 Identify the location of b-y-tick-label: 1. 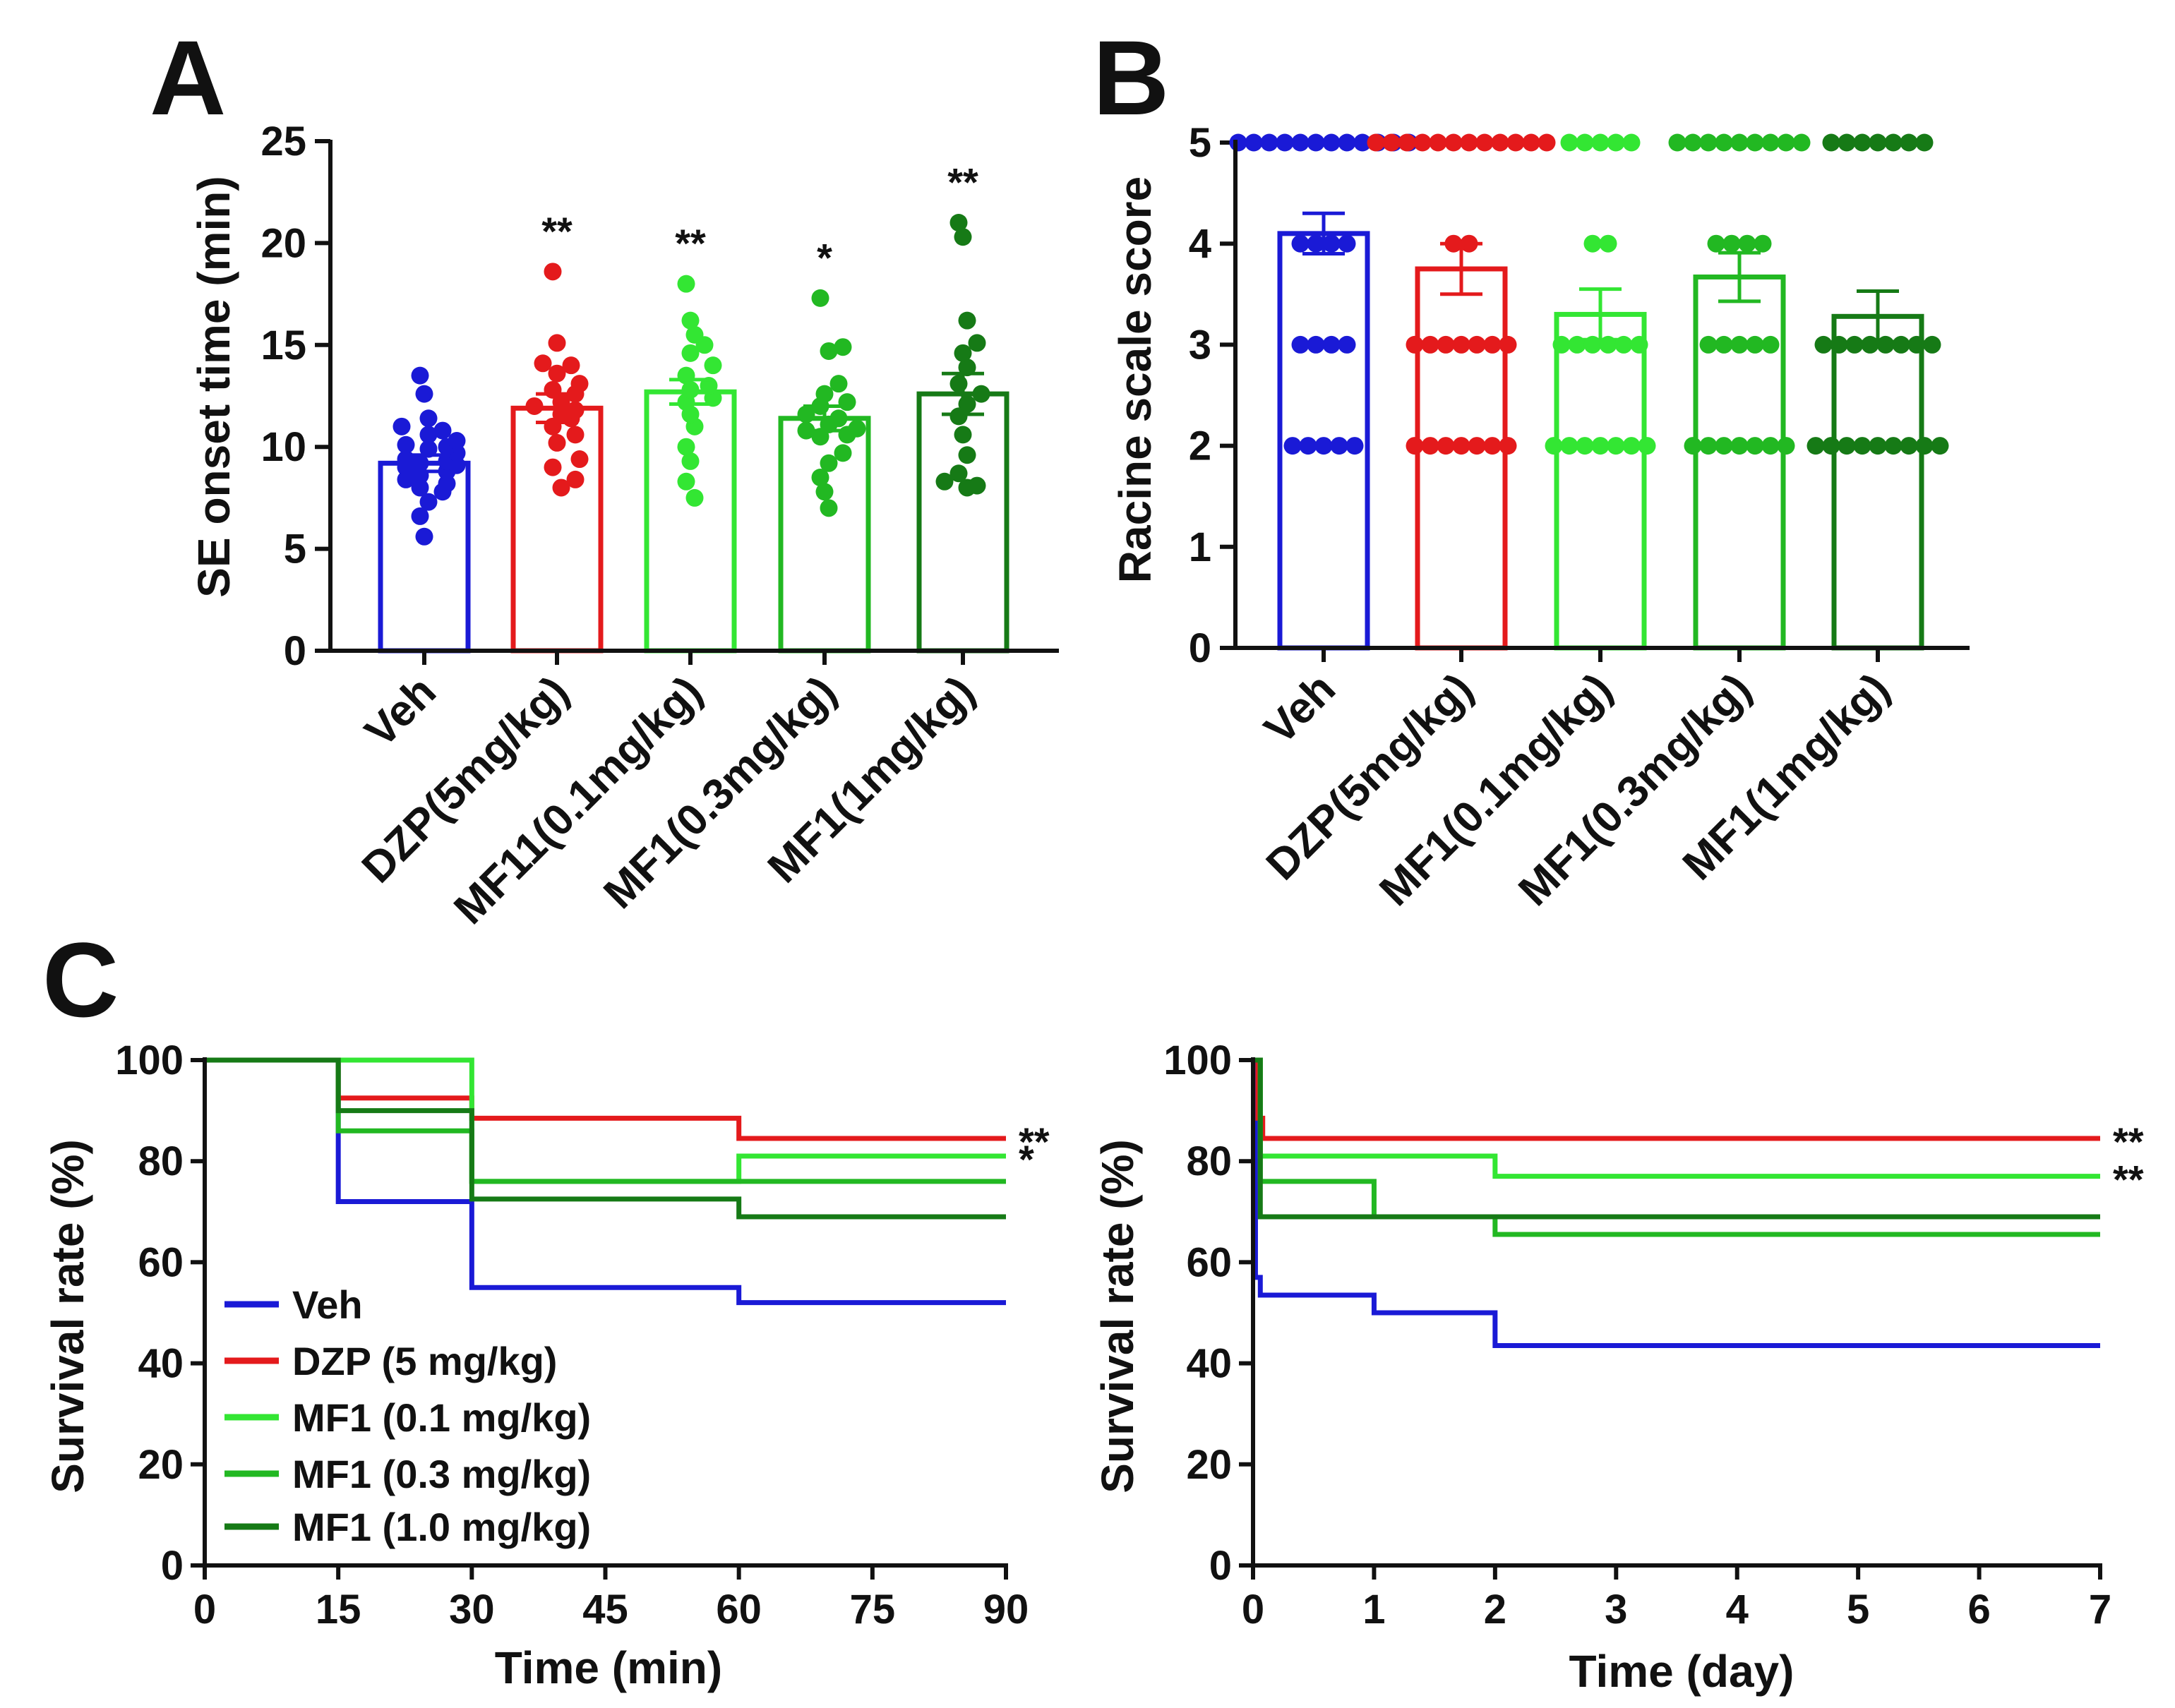
(1200, 547).